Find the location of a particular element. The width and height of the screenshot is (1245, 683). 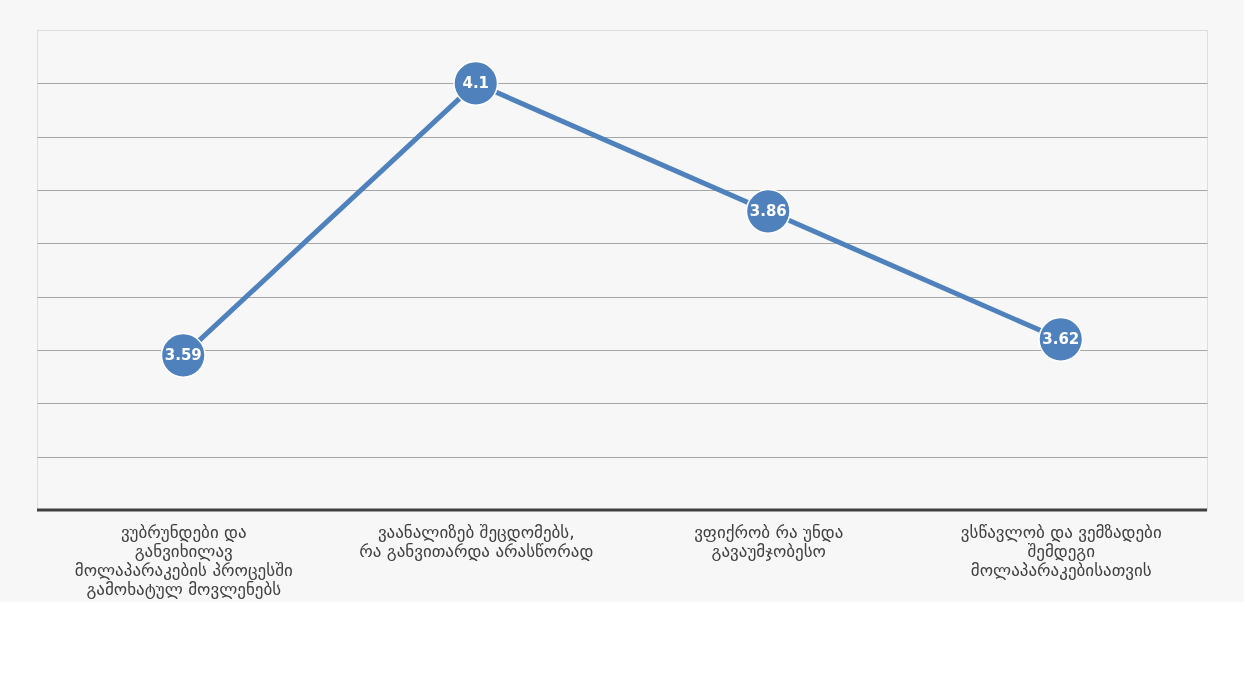

x-tick-label: ვაანალიზებ შეცდომებს, რა განვითარდა არასწორად is located at coordinates (476, 541).